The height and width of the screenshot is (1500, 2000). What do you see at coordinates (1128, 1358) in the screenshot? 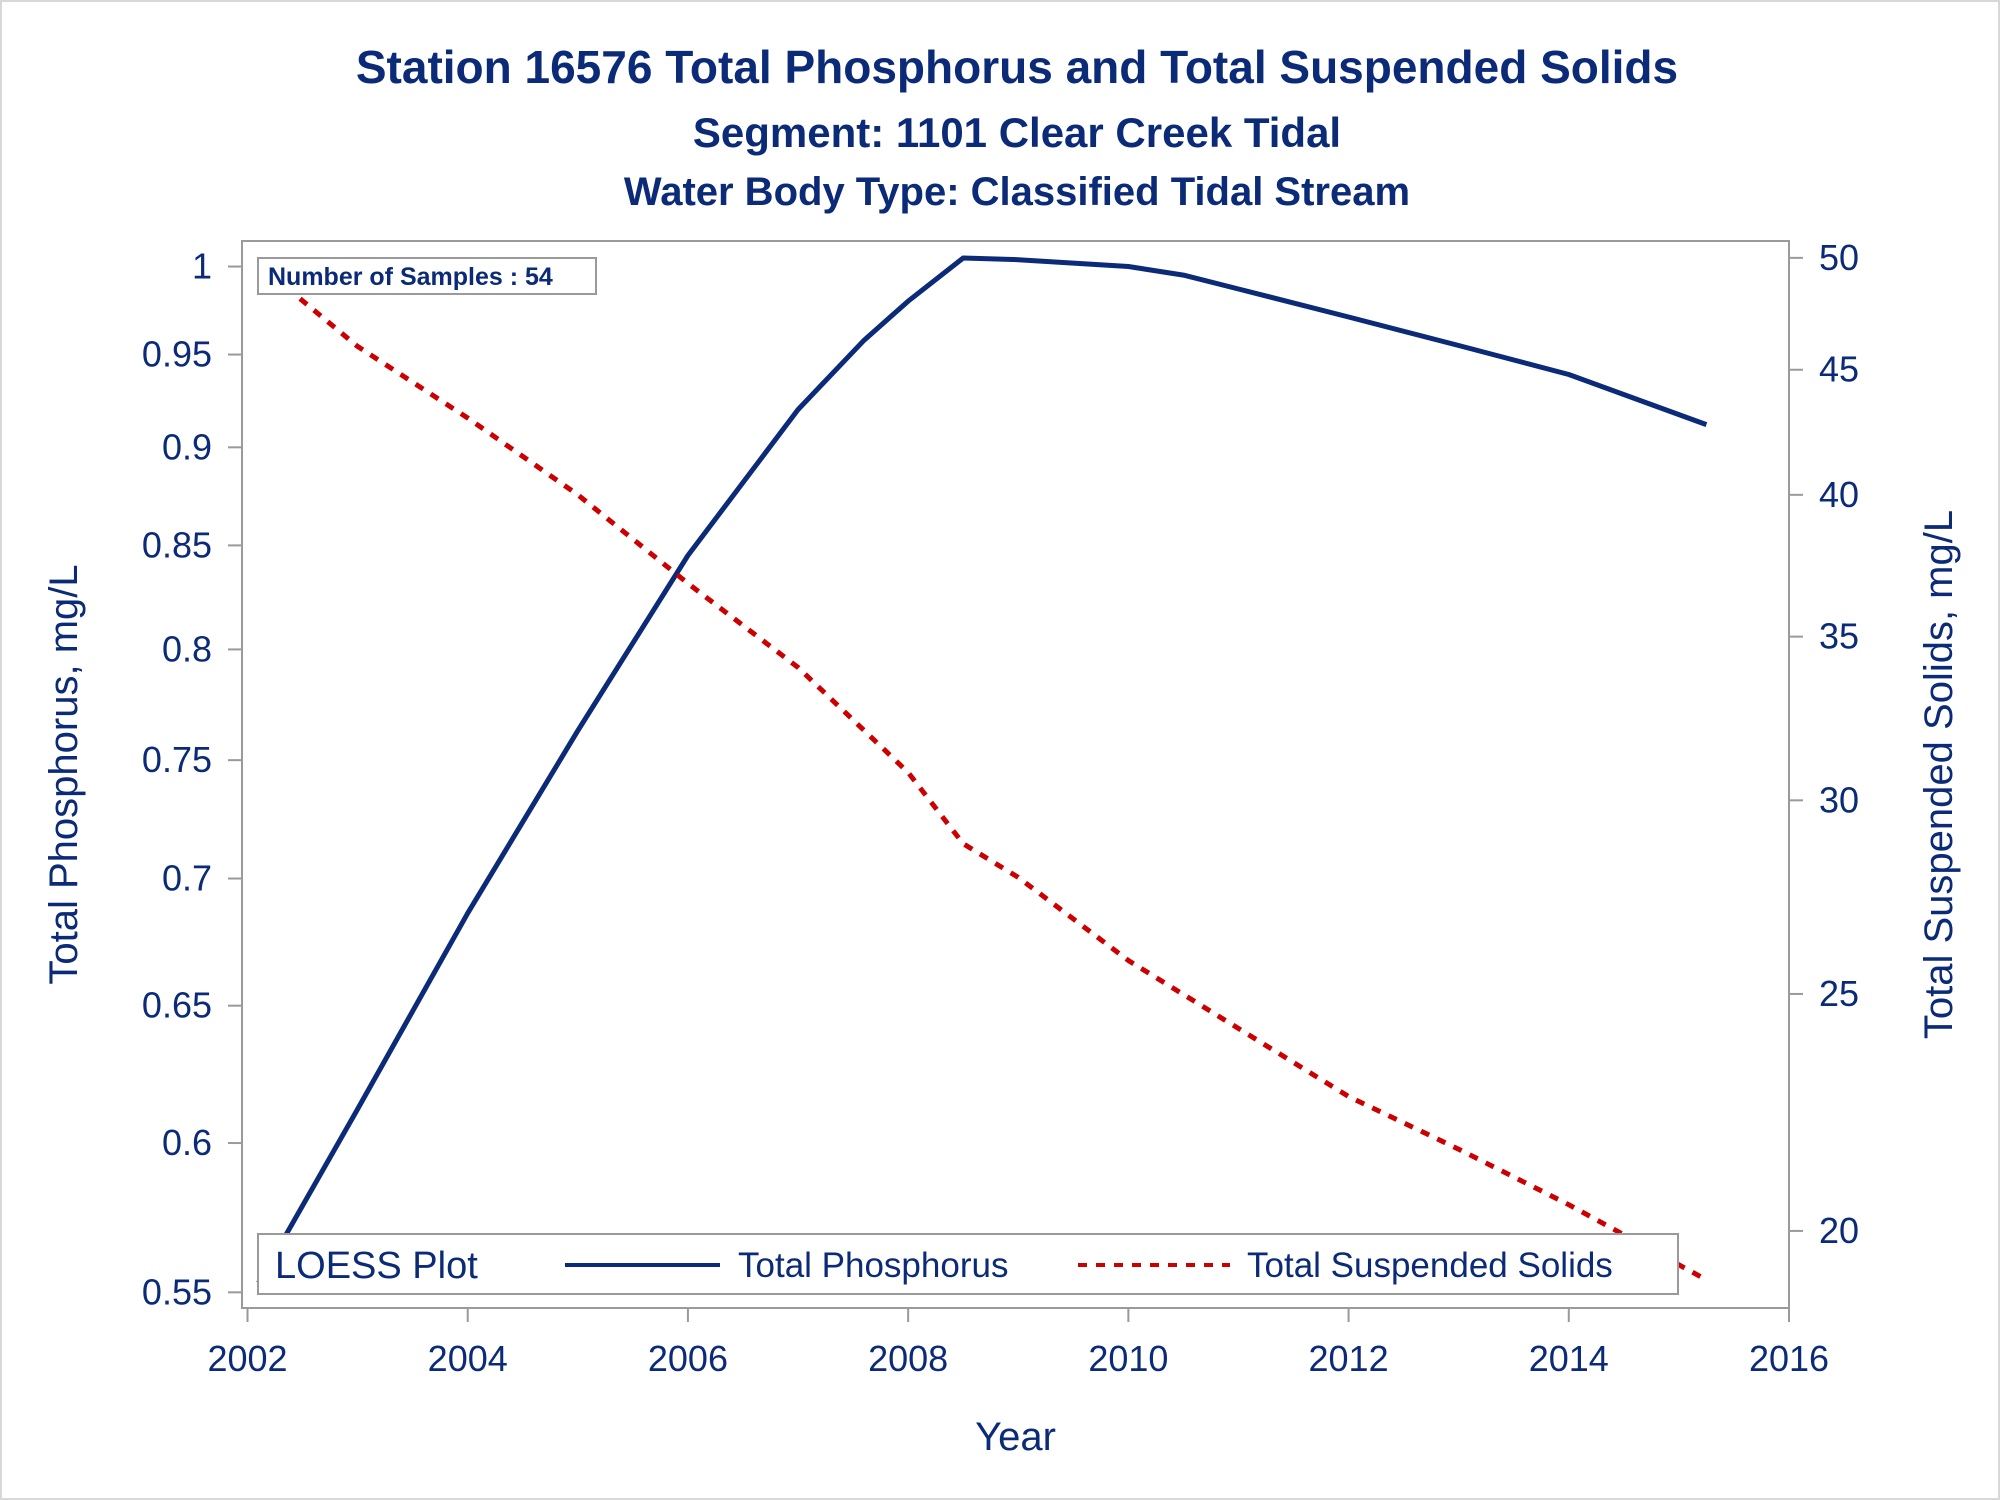
I see `x-tick-label: 2010` at bounding box center [1128, 1358].